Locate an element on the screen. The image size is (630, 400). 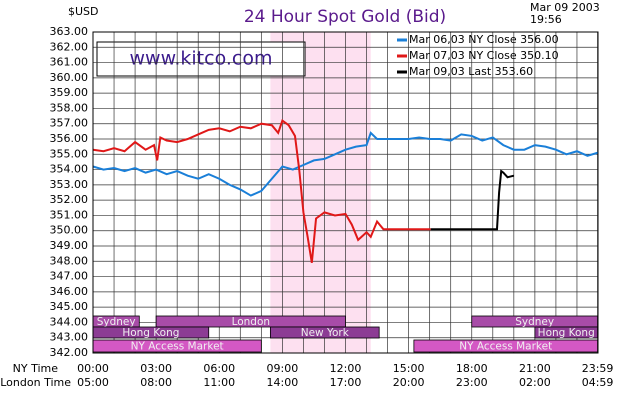
y-tick-label: 352.00 is located at coordinates (69, 199).